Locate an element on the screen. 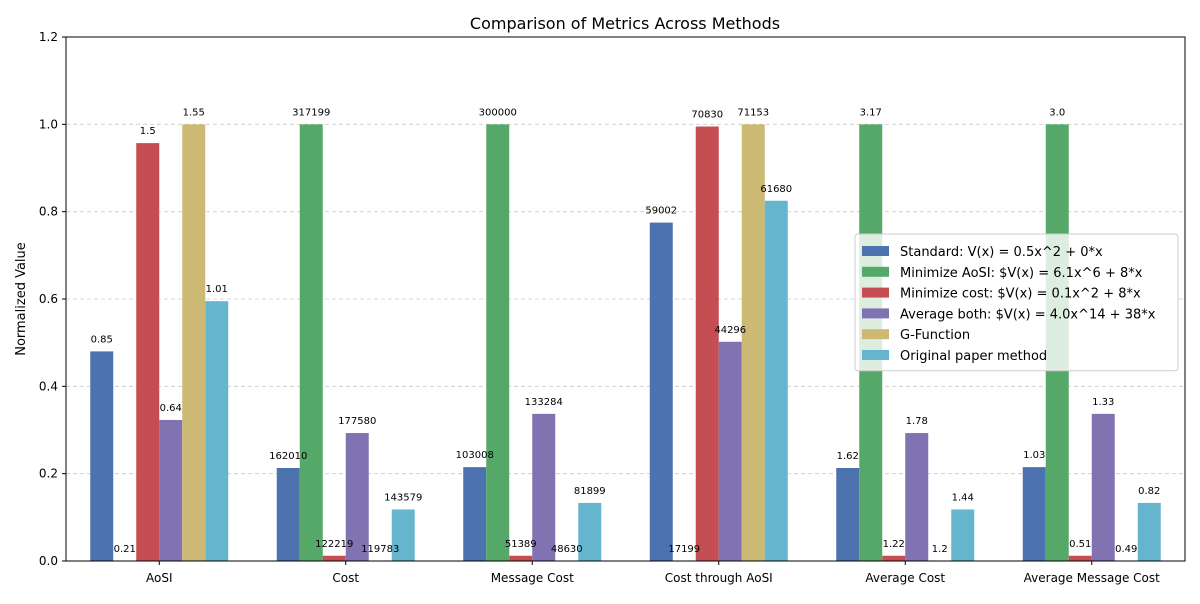  bar-value-label: 143579 is located at coordinates (403, 497).